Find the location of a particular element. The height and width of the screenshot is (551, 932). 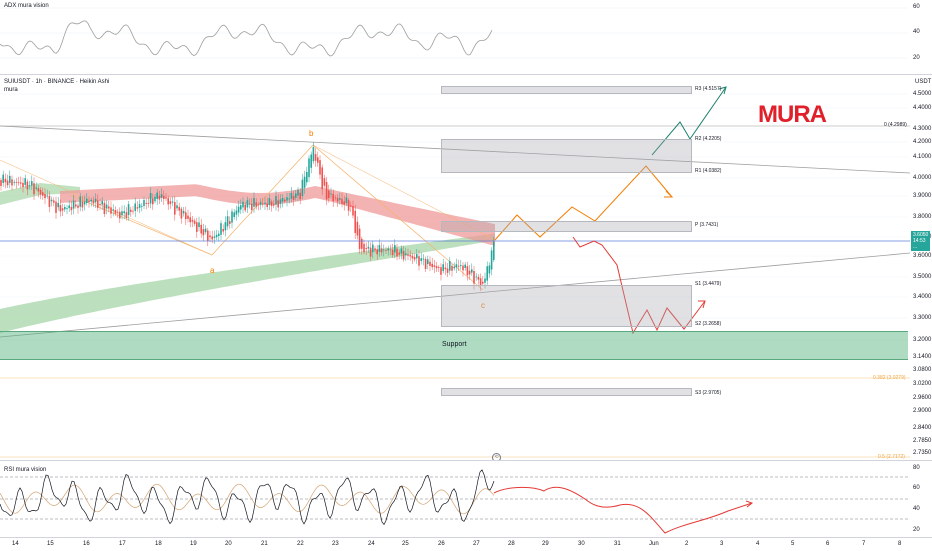

pivot-label-r3: R3 (4.5157) is located at coordinates (708, 89).